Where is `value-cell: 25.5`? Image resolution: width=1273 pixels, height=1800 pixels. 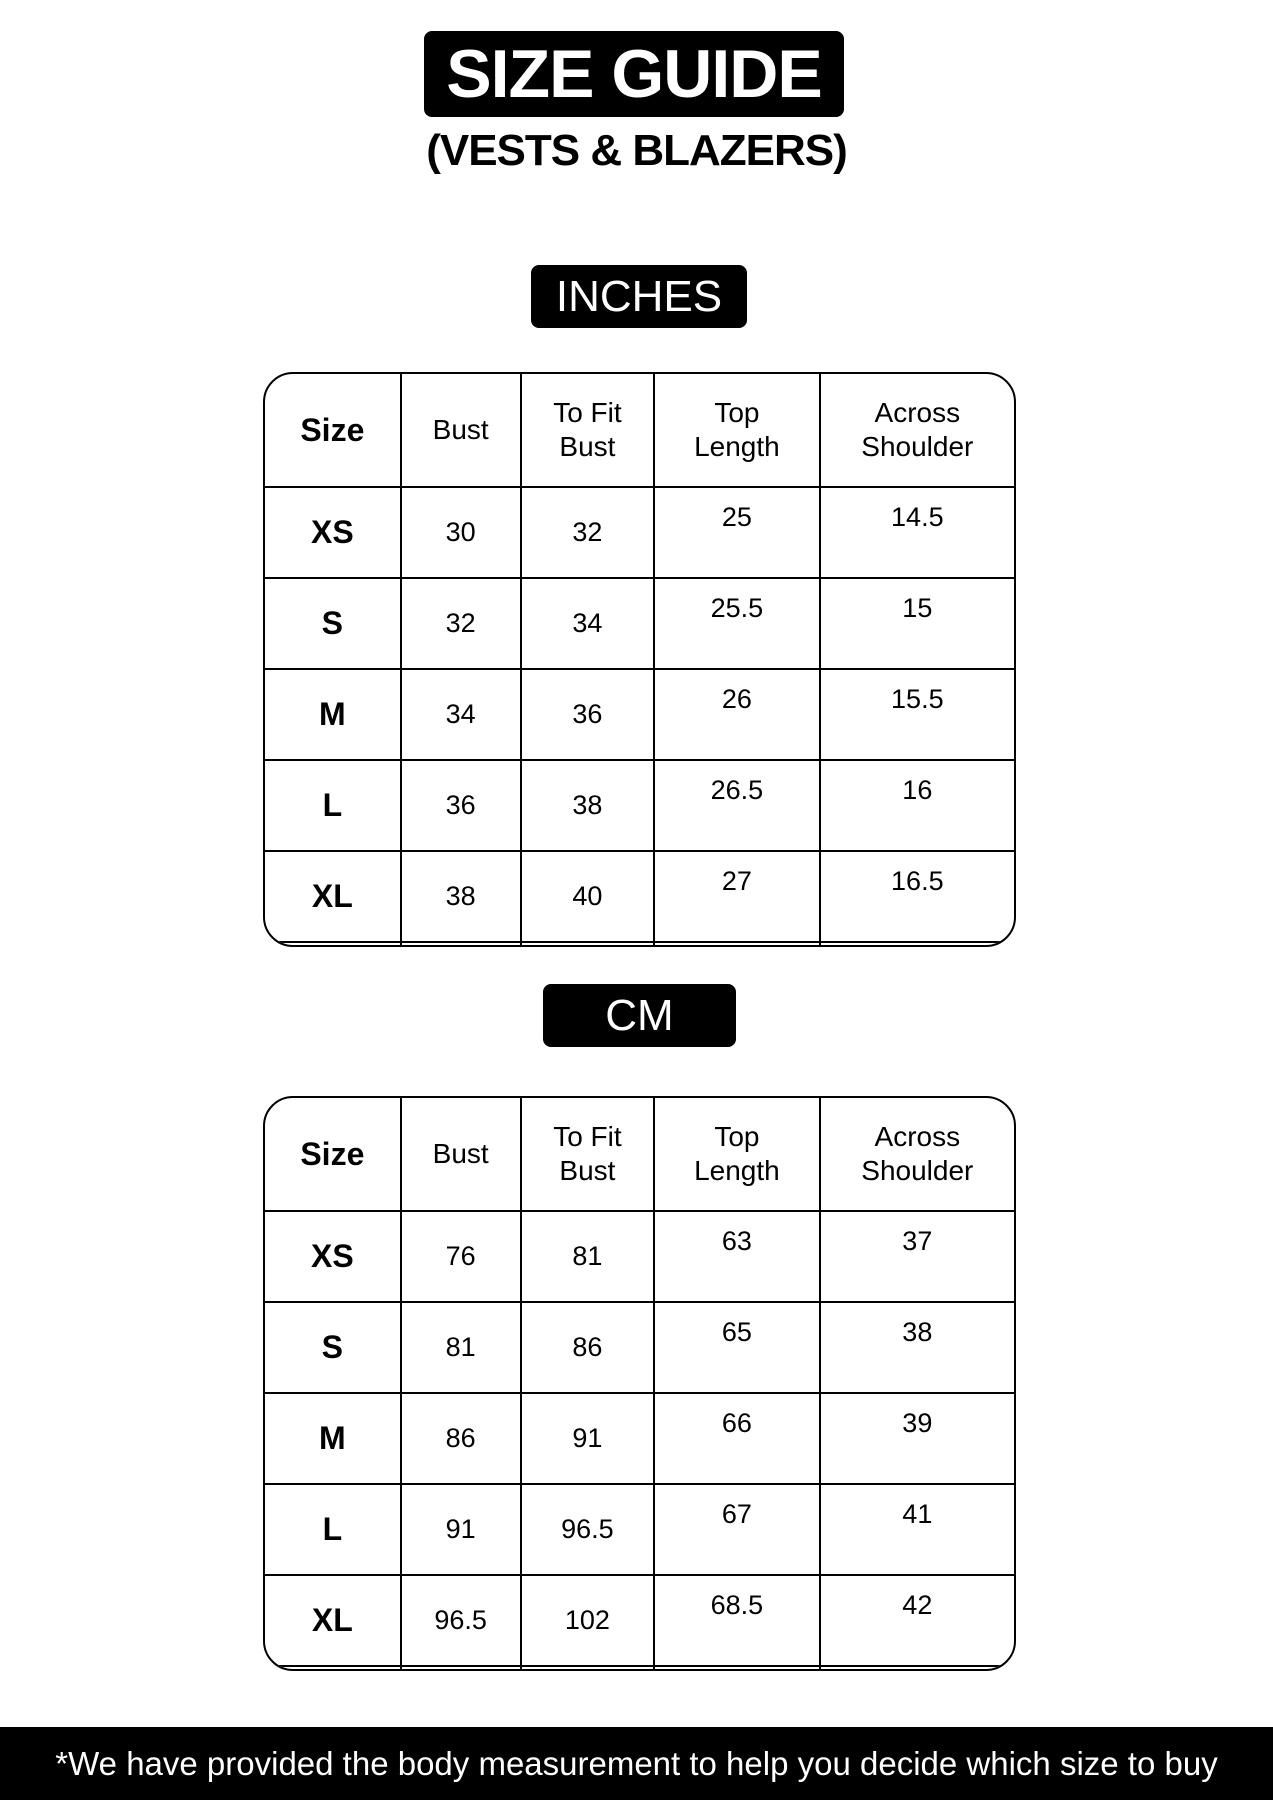
value-cell: 25.5 is located at coordinates (737, 623).